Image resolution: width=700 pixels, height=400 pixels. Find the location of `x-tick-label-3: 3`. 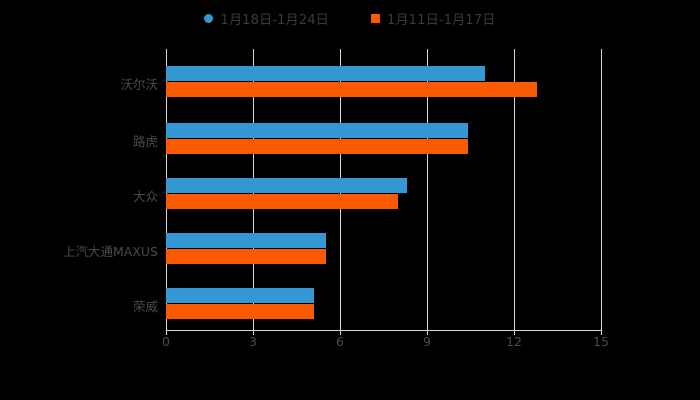

x-tick-label-3: 3 is located at coordinates (253, 341).